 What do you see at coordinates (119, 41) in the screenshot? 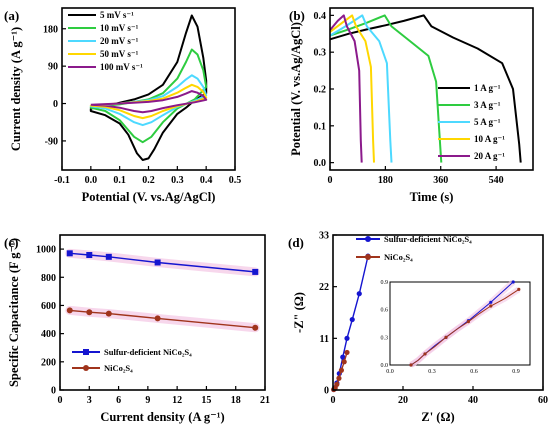
I see `legend-label: 20 mV s⁻¹` at bounding box center [119, 41].